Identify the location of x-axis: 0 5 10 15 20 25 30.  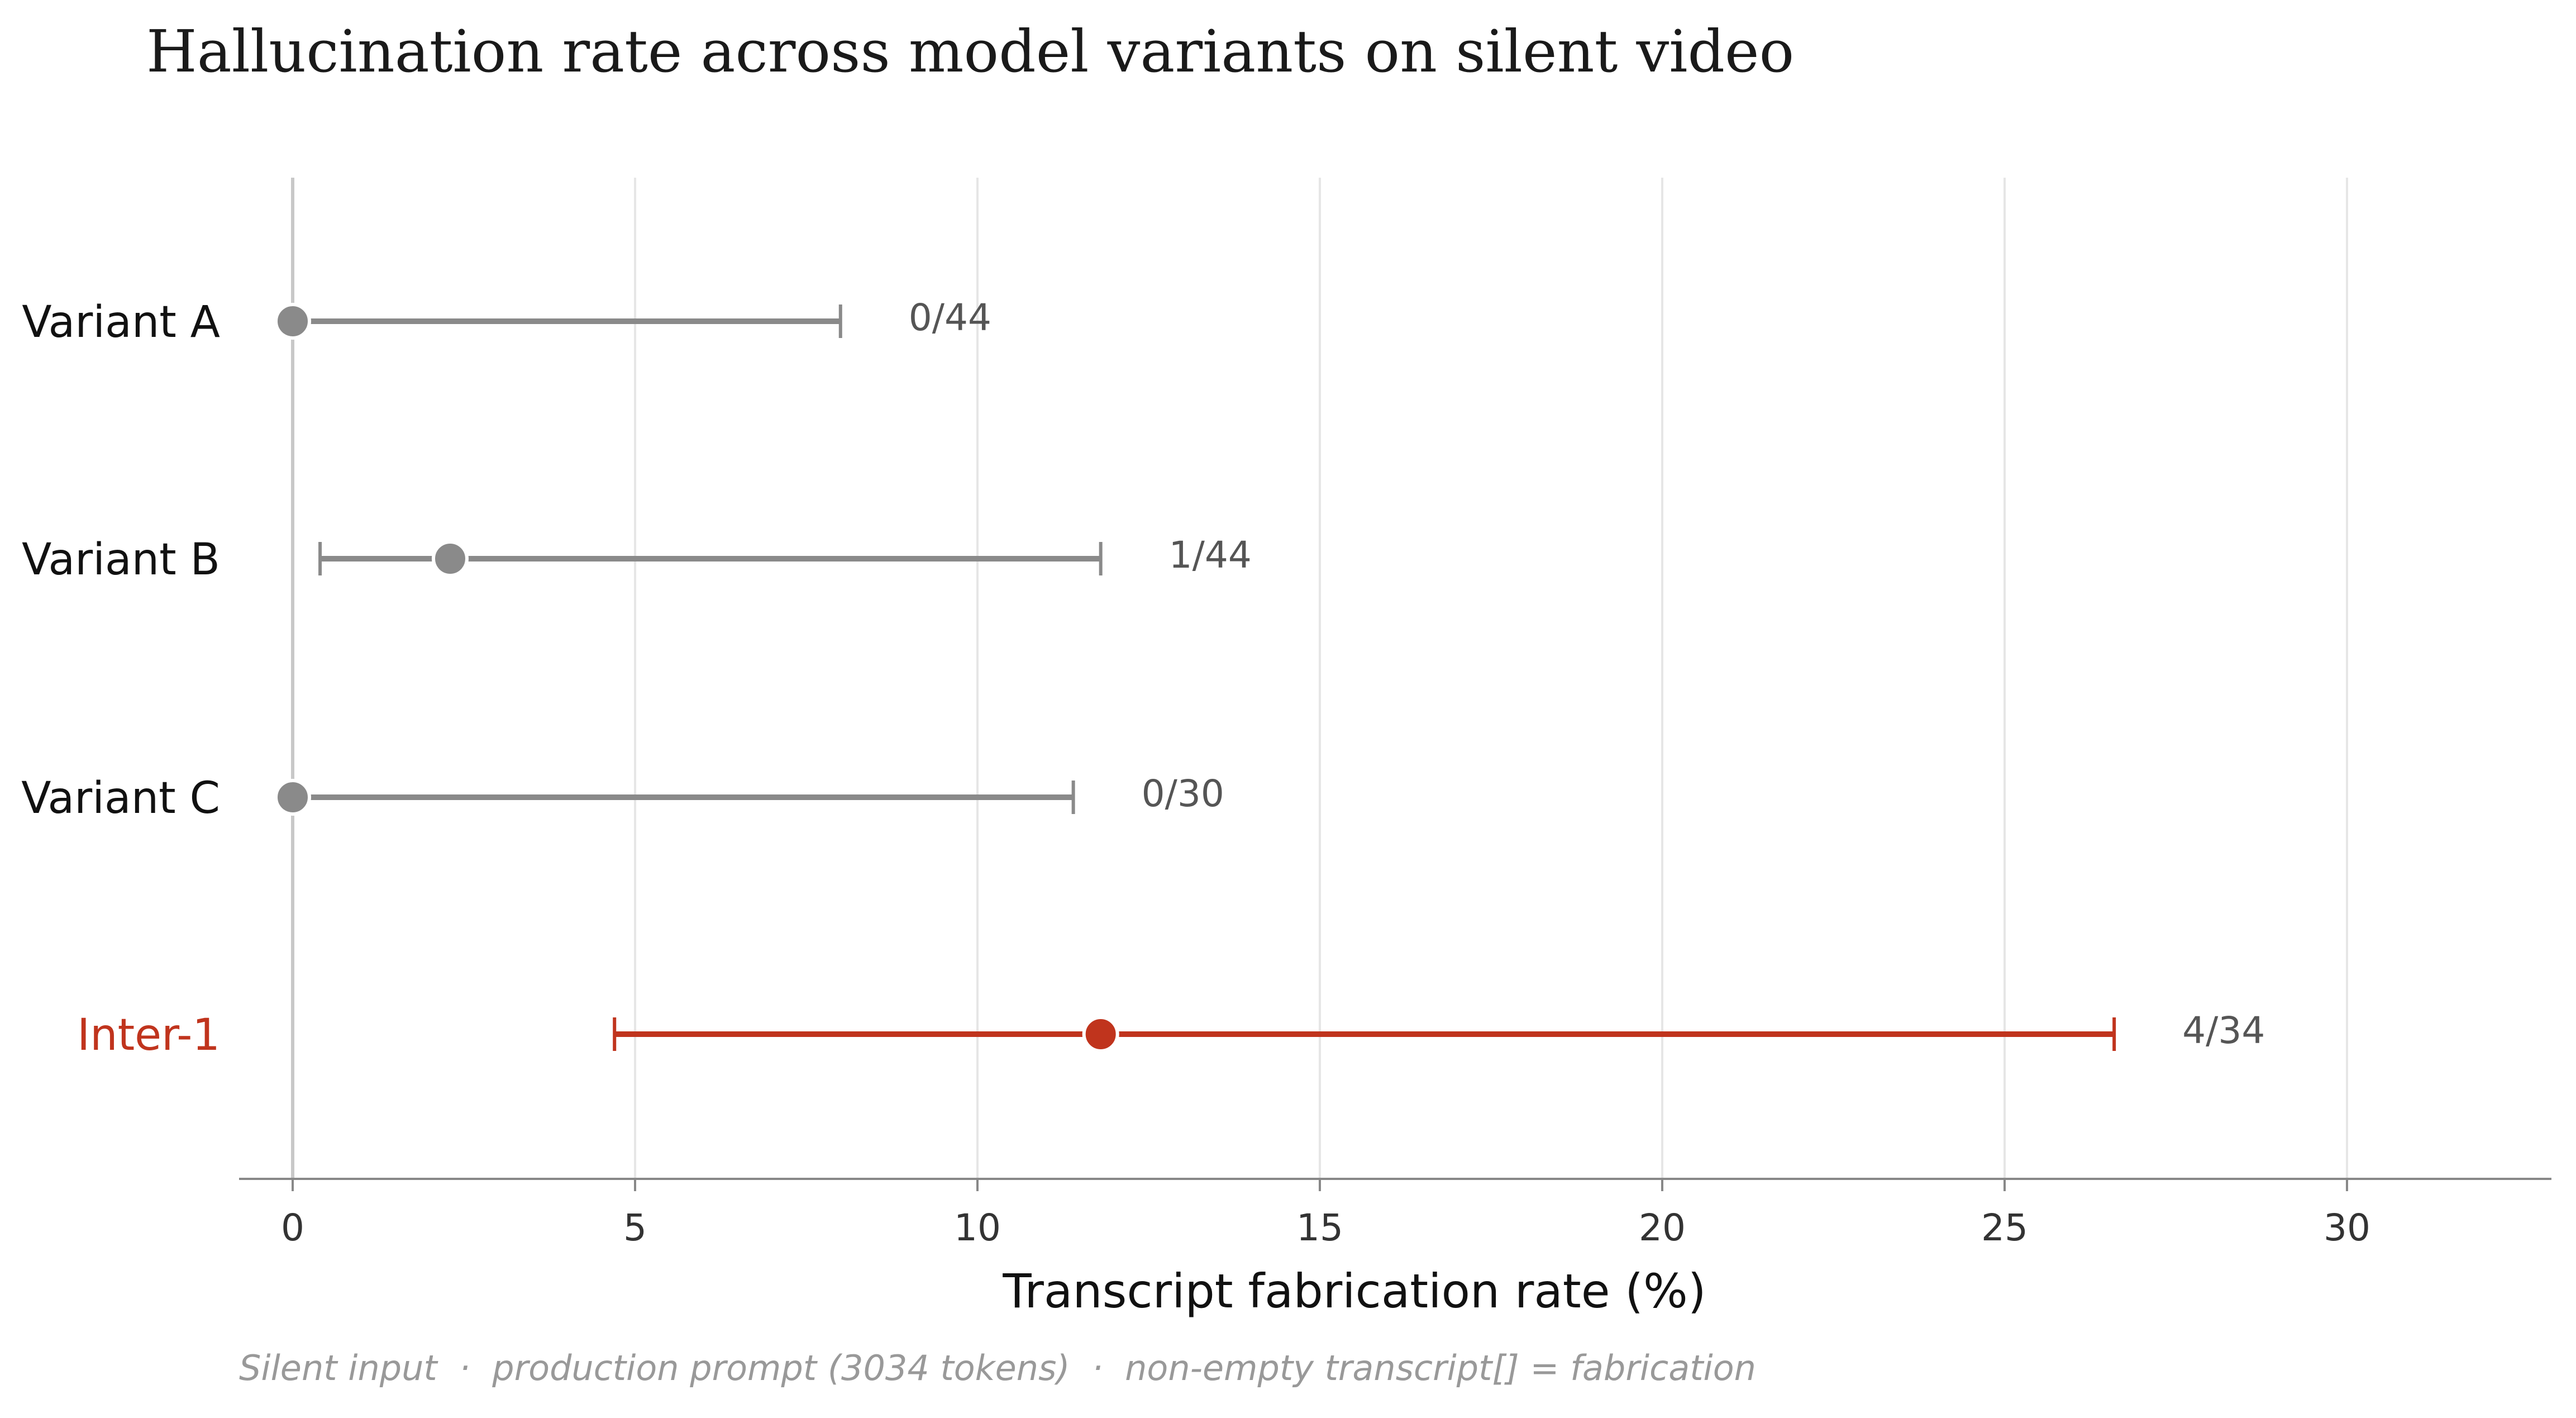
(1395, 1213).